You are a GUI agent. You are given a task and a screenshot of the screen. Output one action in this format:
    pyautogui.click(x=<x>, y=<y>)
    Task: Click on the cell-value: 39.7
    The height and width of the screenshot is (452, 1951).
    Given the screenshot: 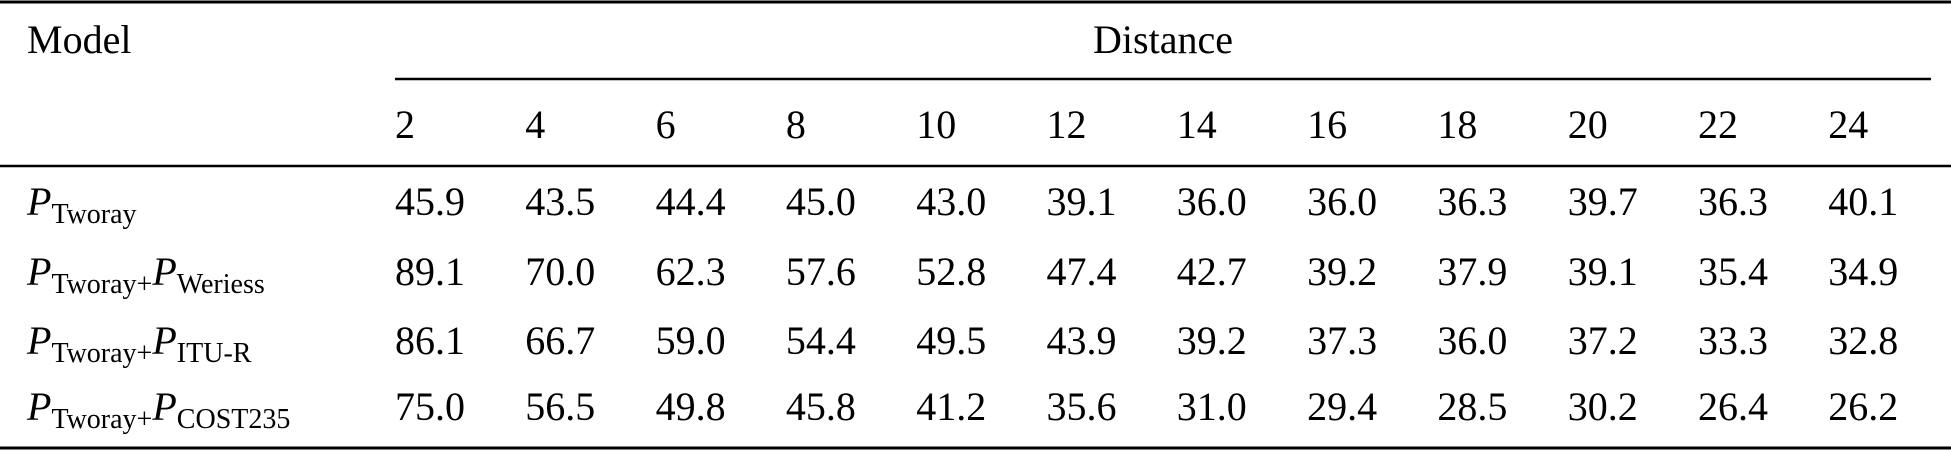 What is the action you would take?
    pyautogui.click(x=1603, y=201)
    